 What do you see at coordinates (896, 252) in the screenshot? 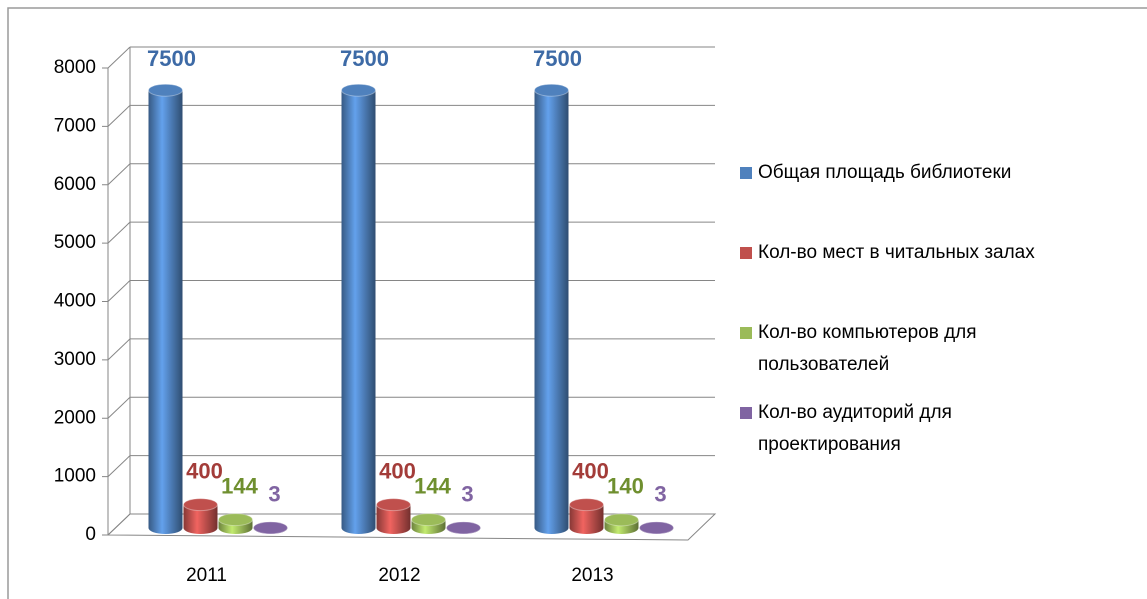
I see `legend-label: Кол-во мест в читальных залах` at bounding box center [896, 252].